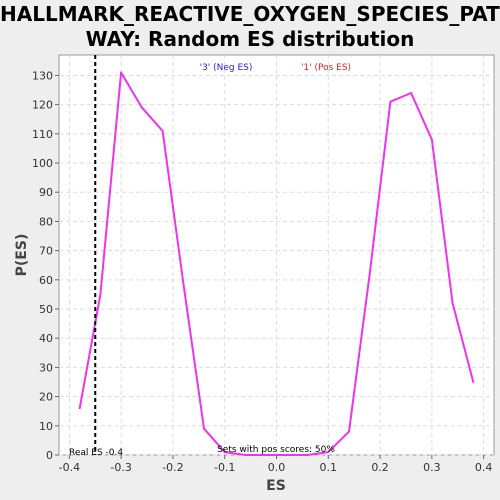 The height and width of the screenshot is (500, 500). Describe the element at coordinates (484, 467) in the screenshot. I see `x-tick-label: 0.4` at that location.